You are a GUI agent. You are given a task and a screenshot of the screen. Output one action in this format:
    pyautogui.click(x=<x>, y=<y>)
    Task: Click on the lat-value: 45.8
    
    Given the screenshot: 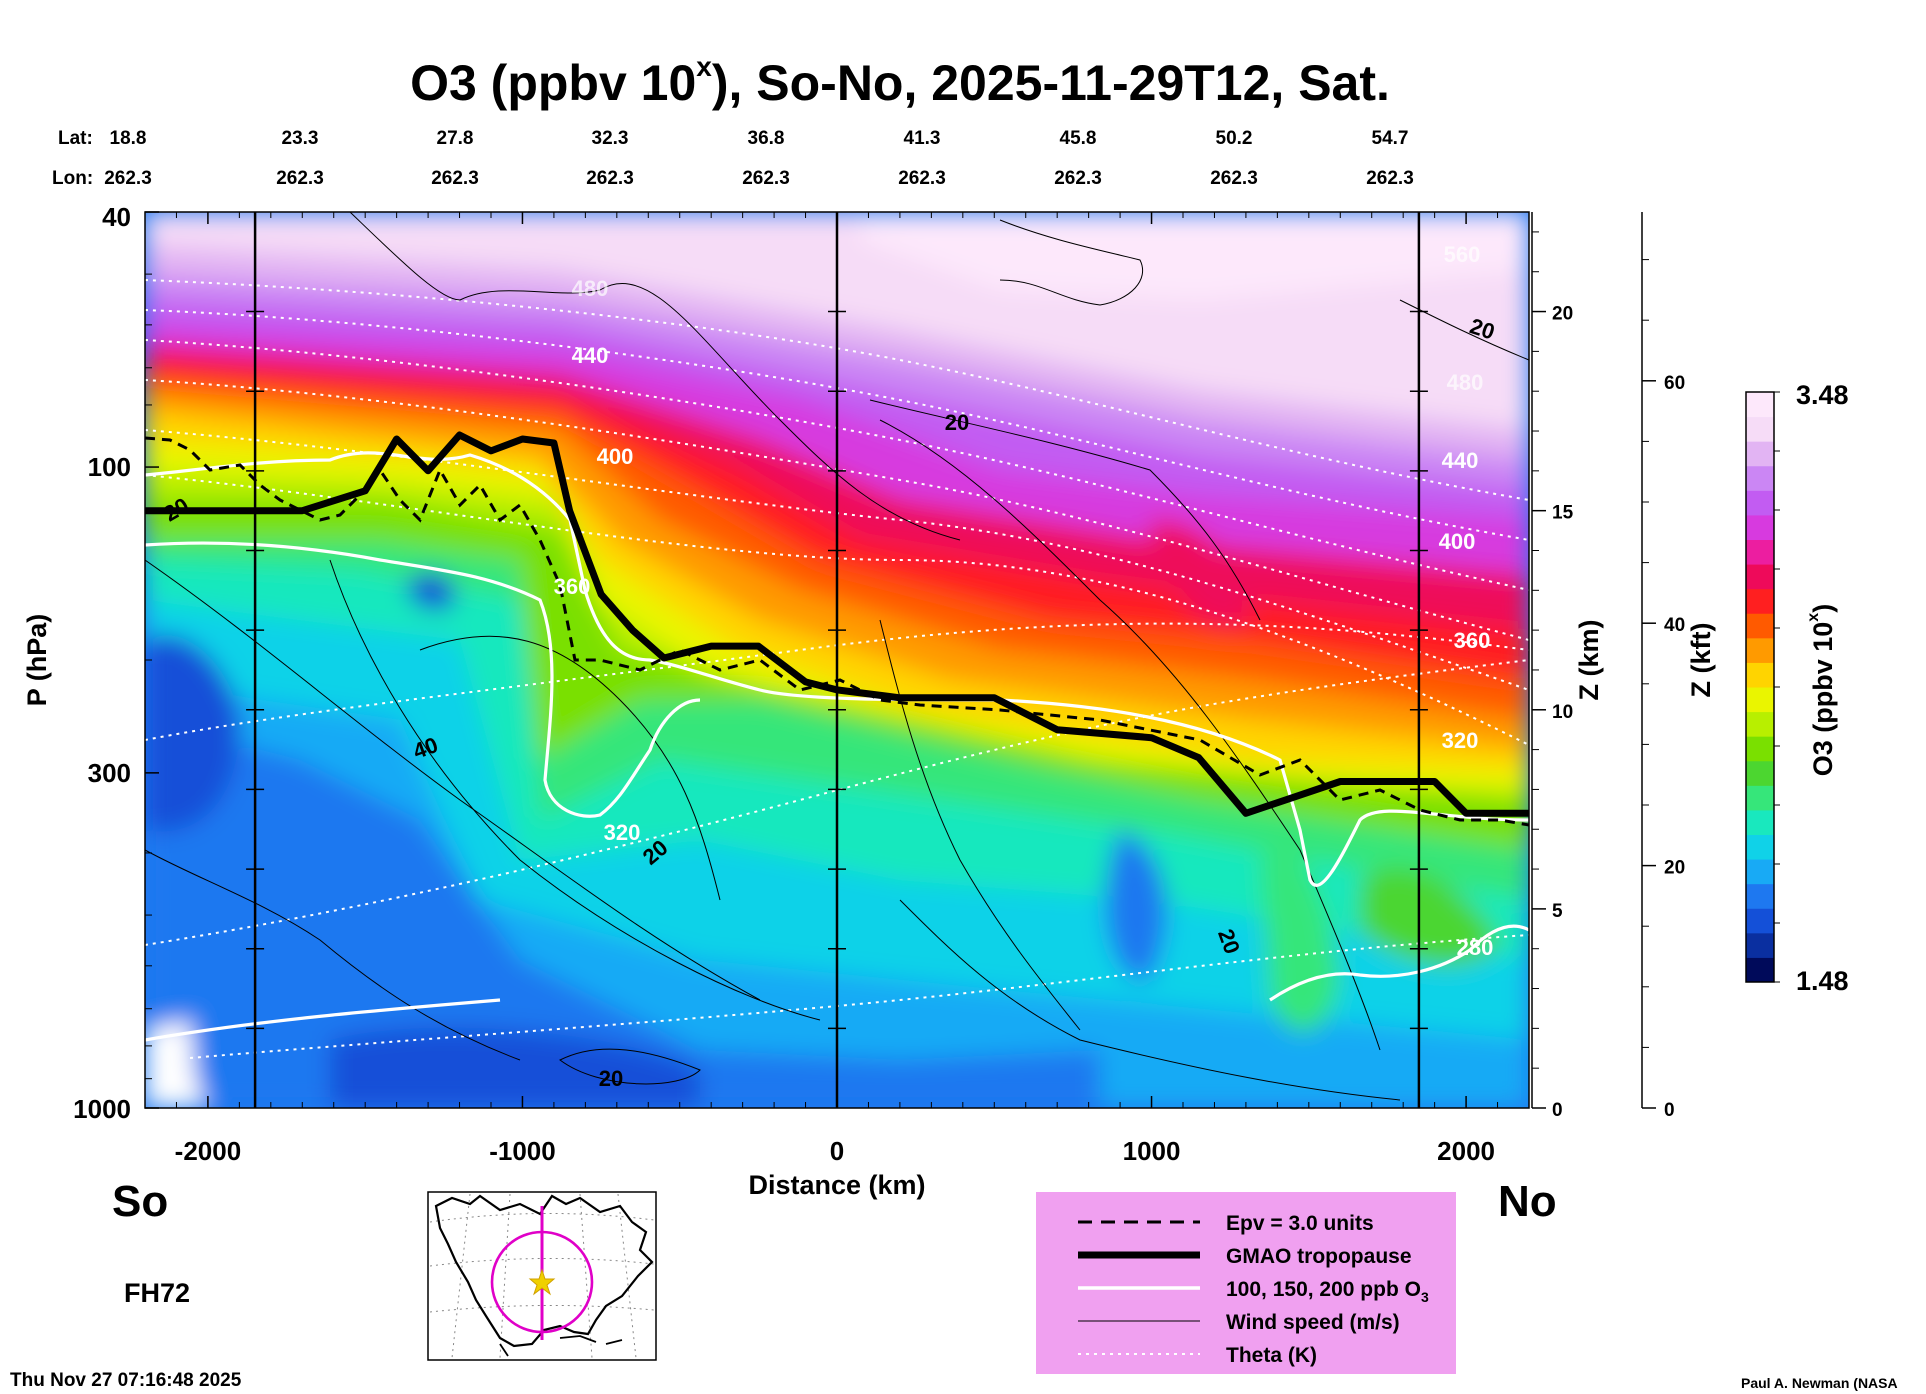 What is the action you would take?
    pyautogui.click(x=1078, y=138)
    